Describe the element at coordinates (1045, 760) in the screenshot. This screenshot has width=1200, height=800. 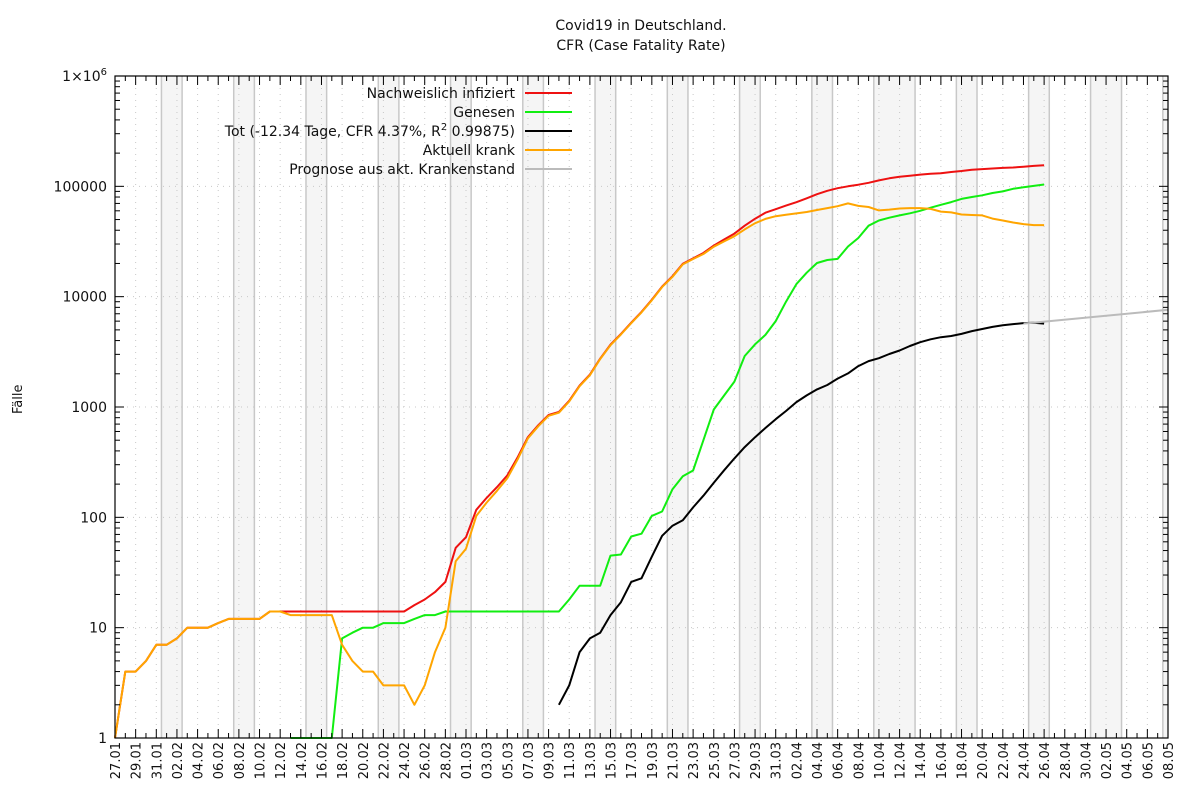
I see `x-tick-label: 26.04` at that location.